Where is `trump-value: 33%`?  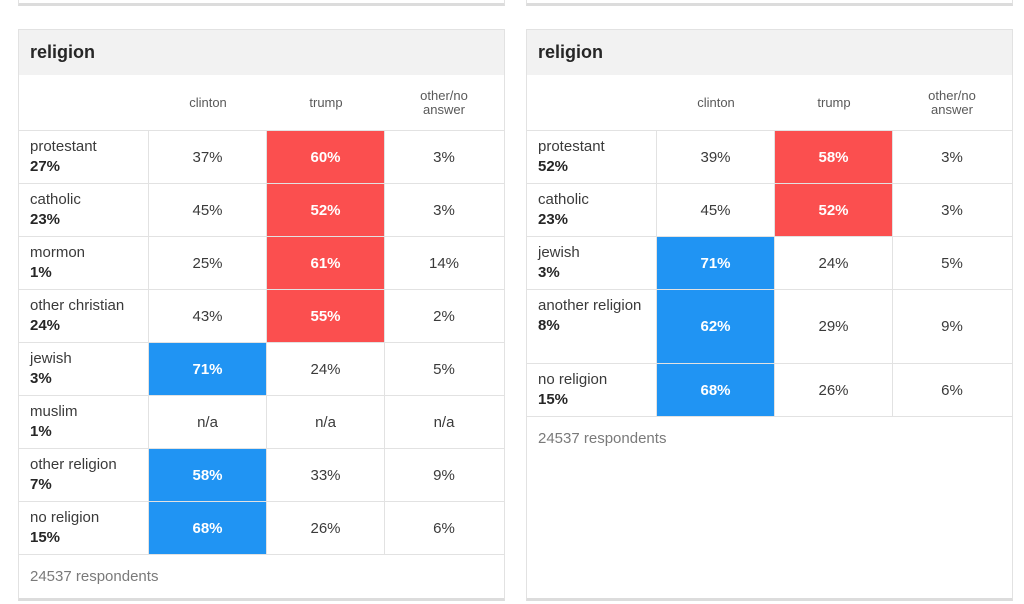 trump-value: 33% is located at coordinates (326, 475).